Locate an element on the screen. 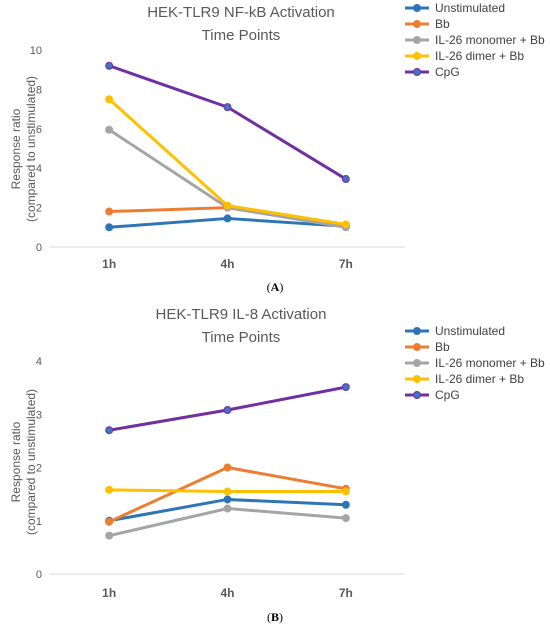 This screenshot has height=631, width=550. chart-title: HEK-TLR9 IL-8 Activation Time Points is located at coordinates (241, 326).